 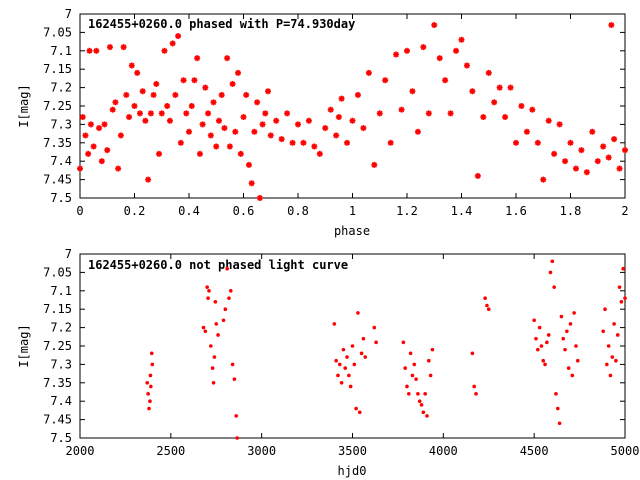 What do you see at coordinates (352, 211) in the screenshot?
I see `x-tick-label: 1` at bounding box center [352, 211].